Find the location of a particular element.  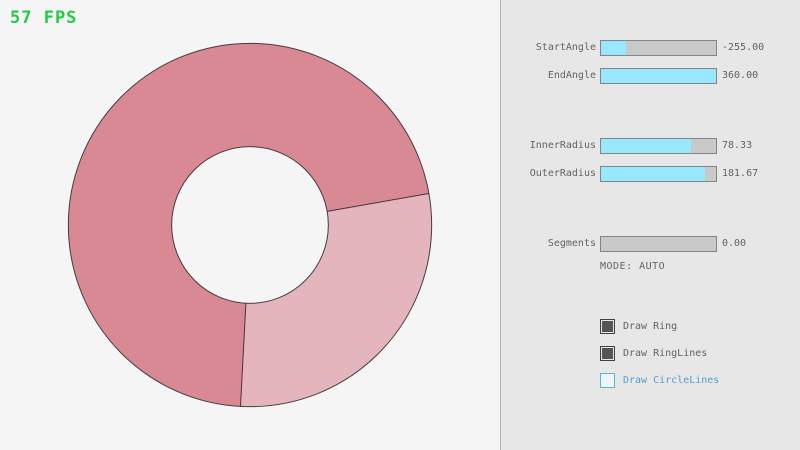

checkbox-draw-ringlines: Draw RingLines is located at coordinates (700, 353).